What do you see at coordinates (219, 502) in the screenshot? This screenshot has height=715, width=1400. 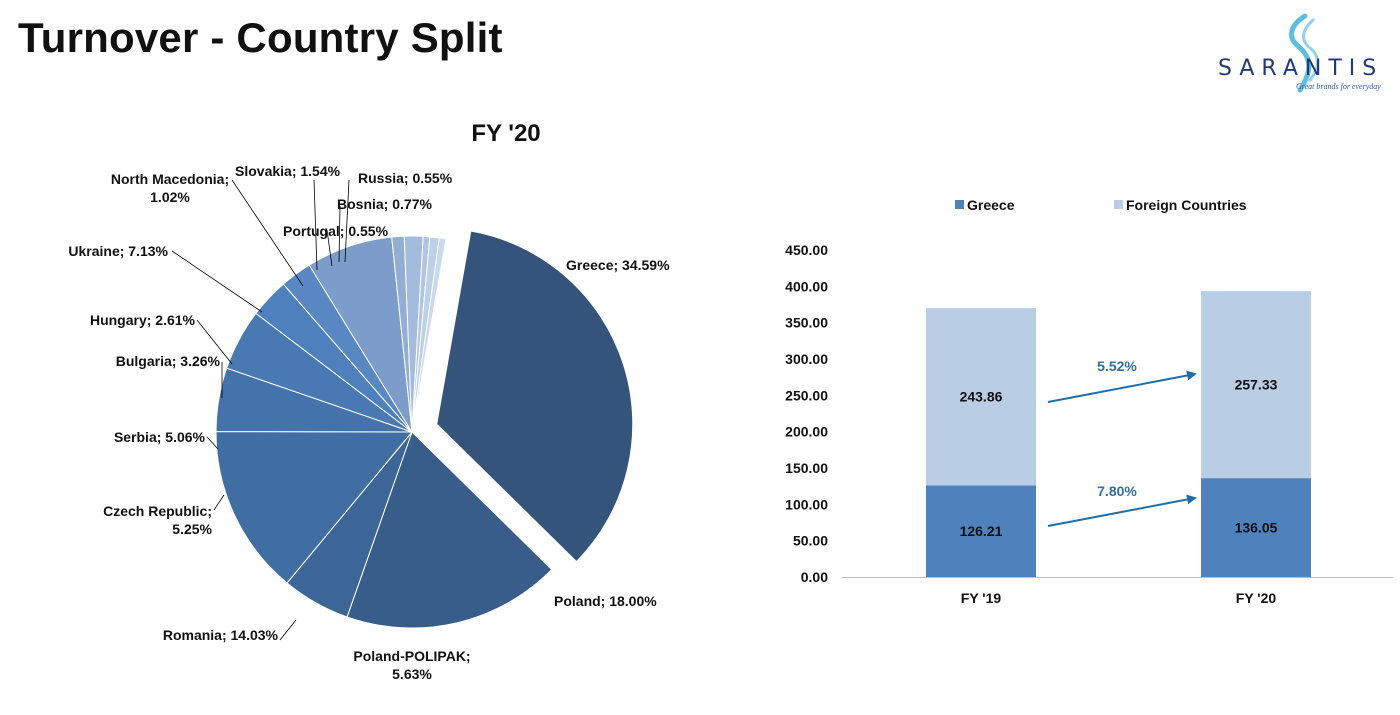 I see `leader-line-czech-republic` at bounding box center [219, 502].